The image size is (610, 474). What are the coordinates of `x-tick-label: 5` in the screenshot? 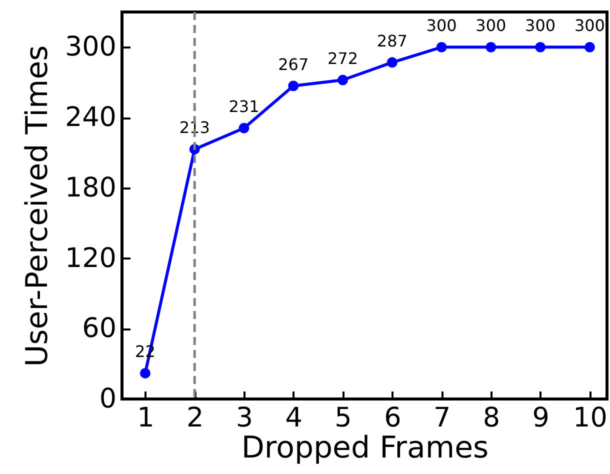 It's located at (343, 418).